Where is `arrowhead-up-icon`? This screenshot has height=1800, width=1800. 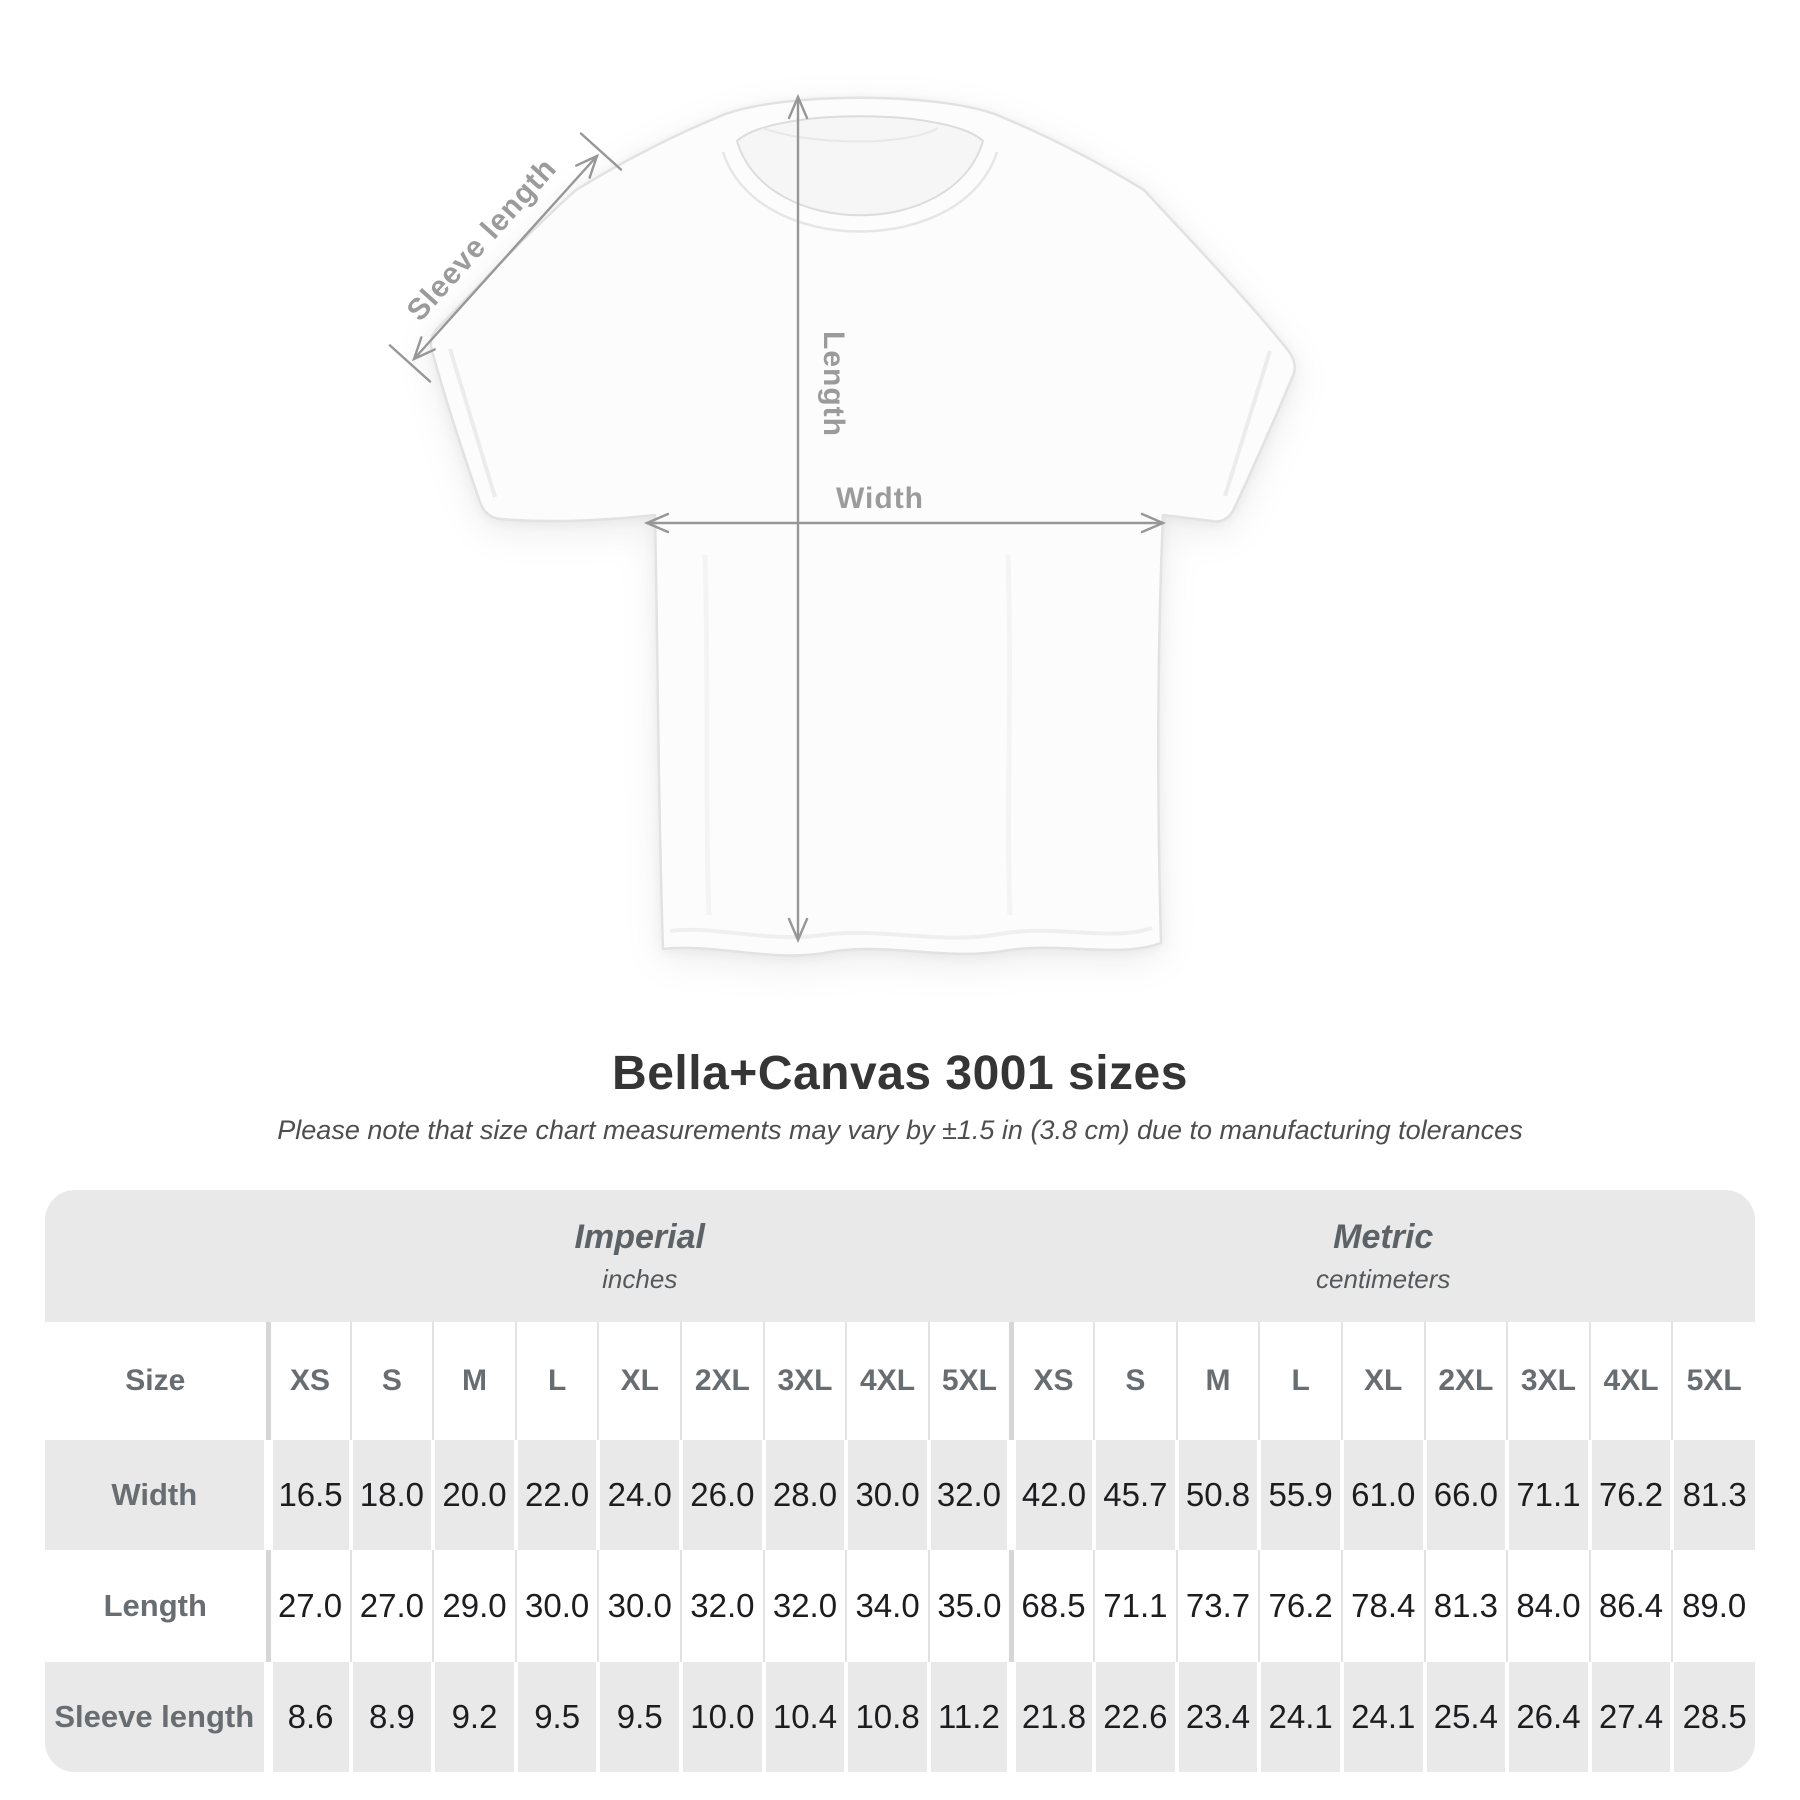 arrowhead-up-icon is located at coordinates (798, 106).